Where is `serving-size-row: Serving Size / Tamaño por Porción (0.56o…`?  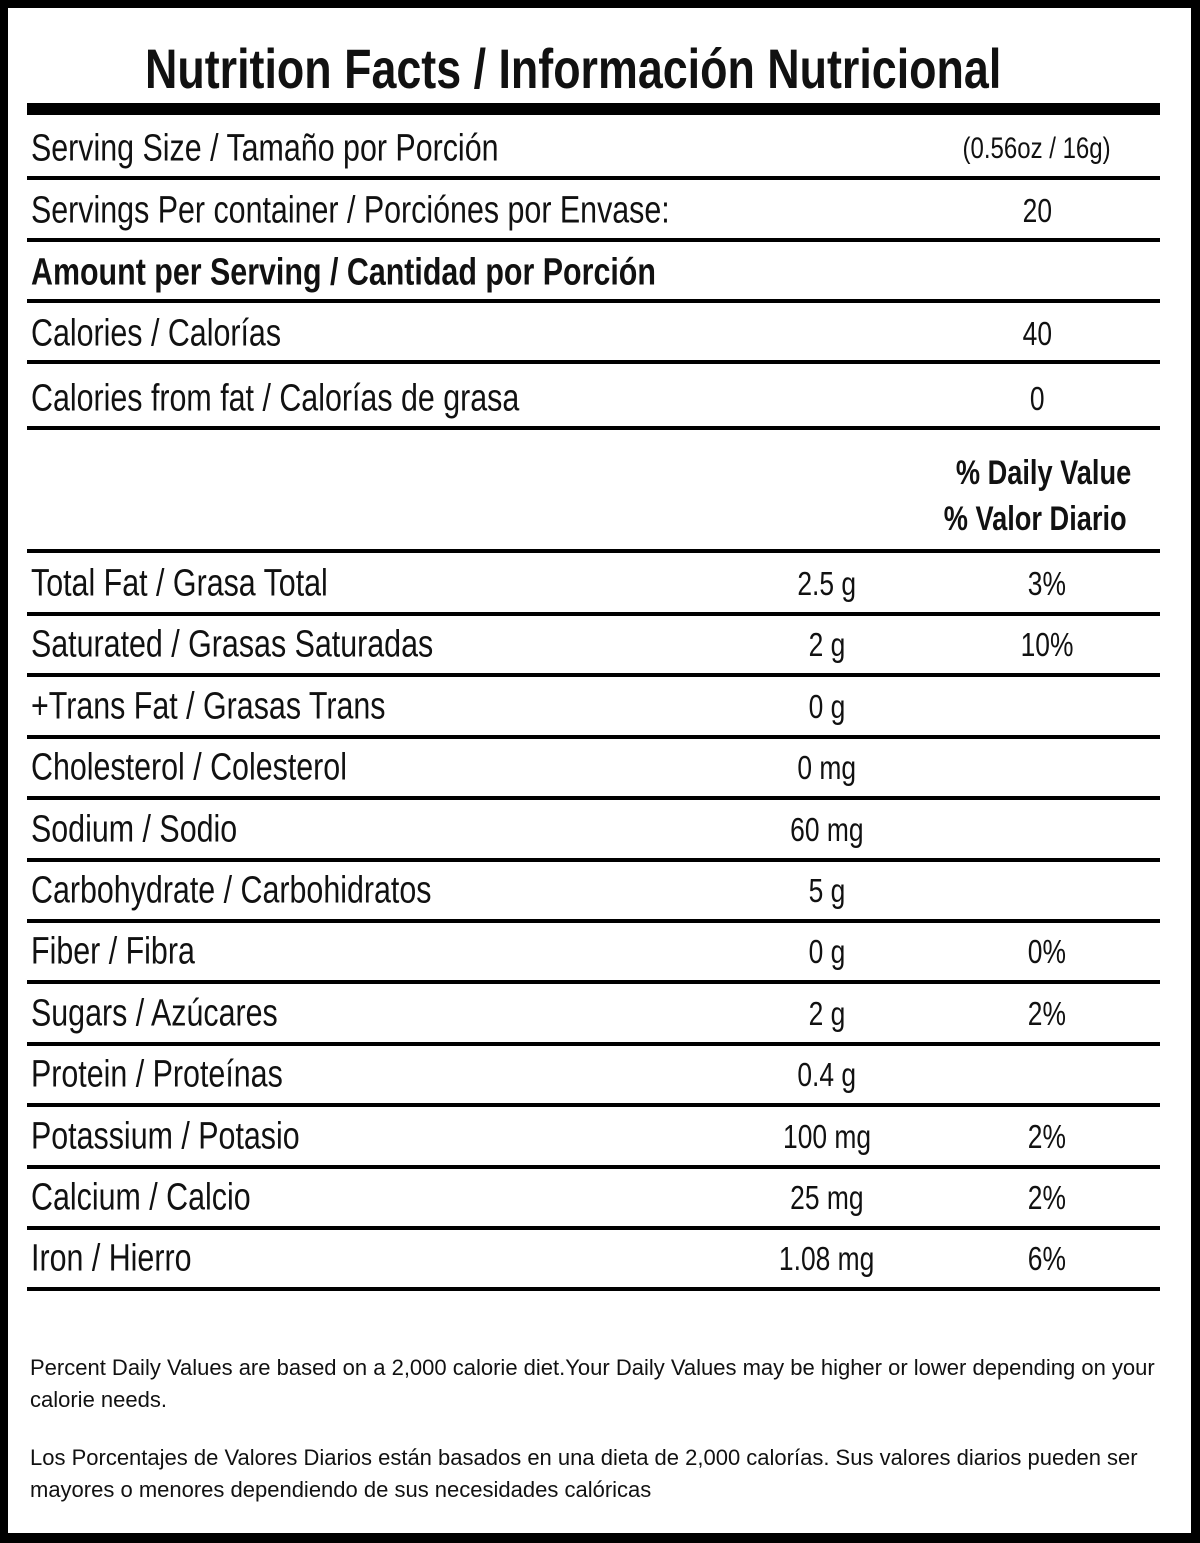
serving-size-row: Serving Size / Tamaño por Porción (0.56o… is located at coordinates (593, 149).